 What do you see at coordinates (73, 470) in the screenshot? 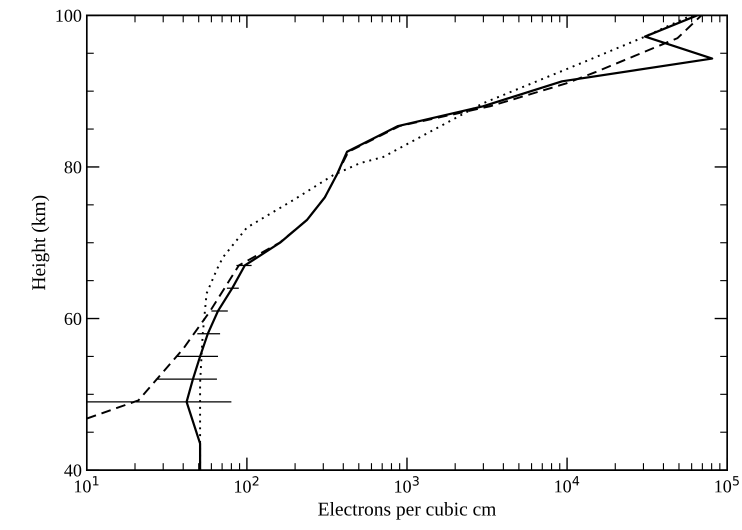
I see `y-tick-label: 40` at bounding box center [73, 470].